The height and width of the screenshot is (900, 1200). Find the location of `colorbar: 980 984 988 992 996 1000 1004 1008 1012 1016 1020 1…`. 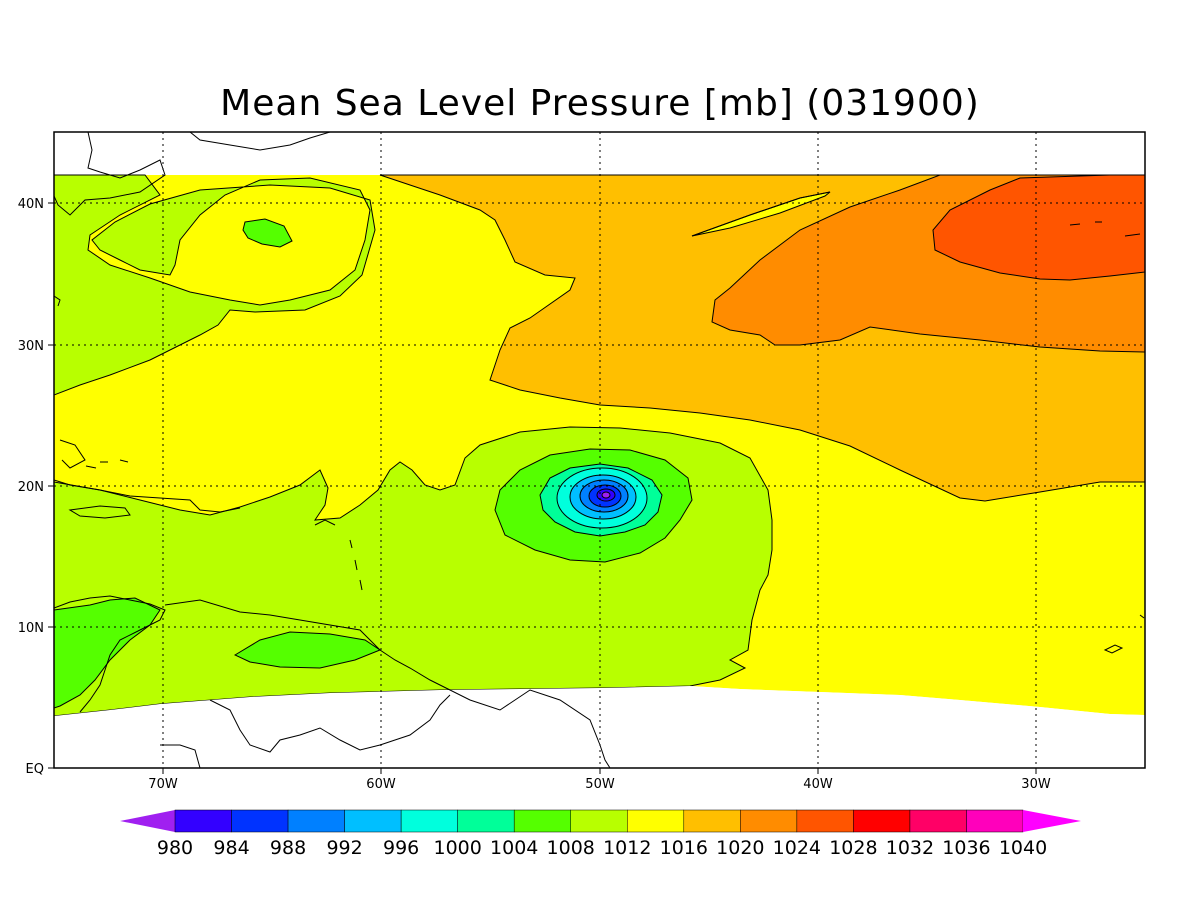

colorbar: 980 984 988 992 996 1000 1004 1008 1012 1016 1020 1… is located at coordinates (600, 834).